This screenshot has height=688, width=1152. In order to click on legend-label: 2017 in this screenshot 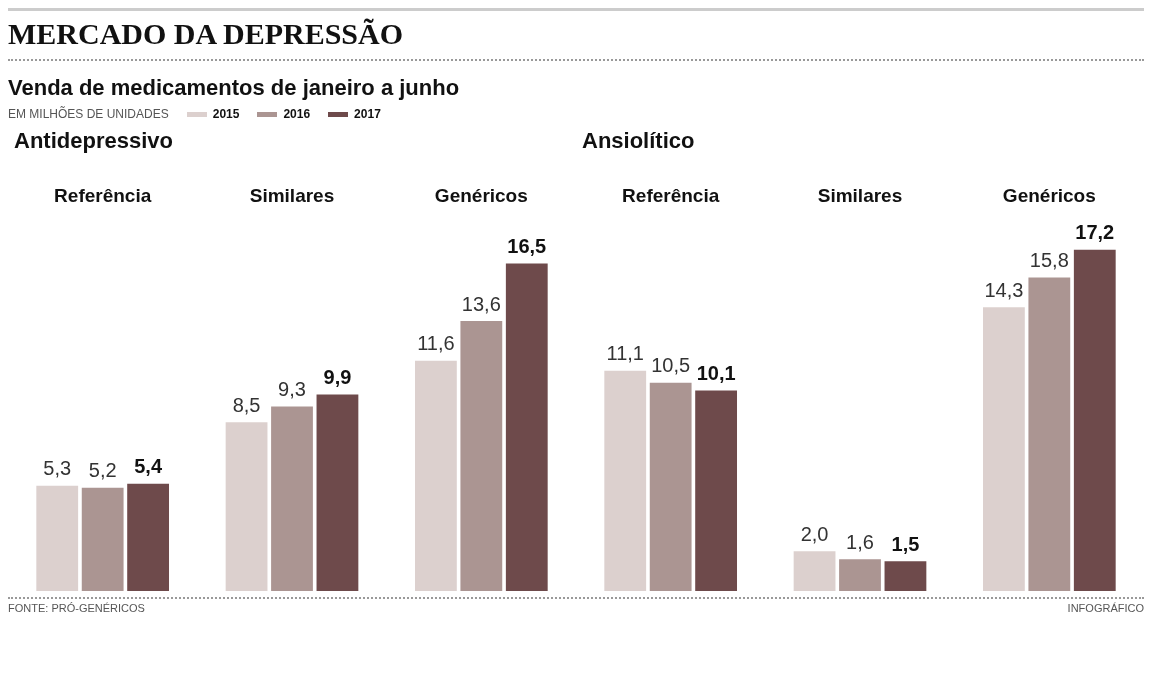, I will do `click(367, 114)`.